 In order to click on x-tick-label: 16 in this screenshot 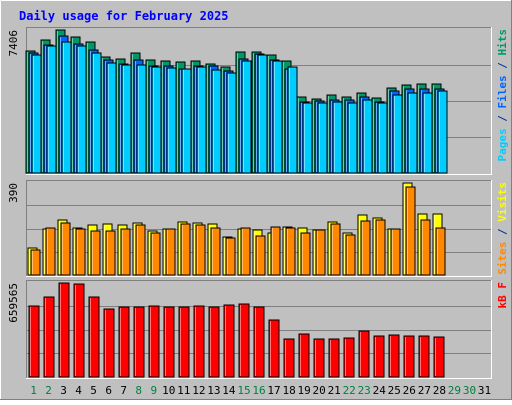, I will do `click(258, 390)`.